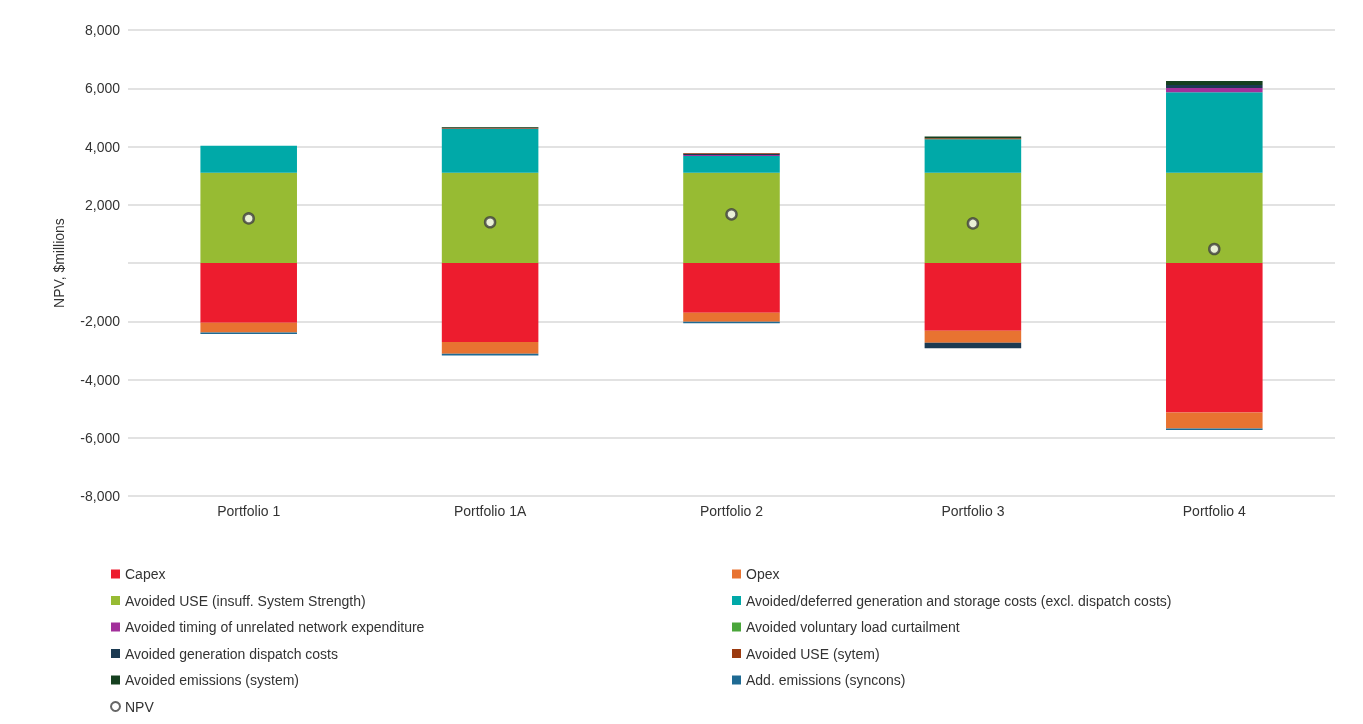 The image size is (1363, 724). What do you see at coordinates (826, 680) in the screenshot?
I see `legend-label: Add. emissions (syncons)` at bounding box center [826, 680].